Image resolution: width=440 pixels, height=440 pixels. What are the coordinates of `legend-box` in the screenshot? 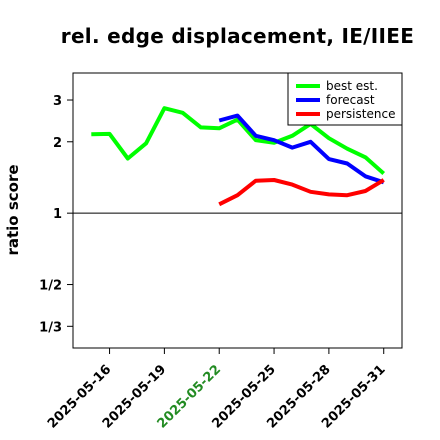 It's located at (345, 99).